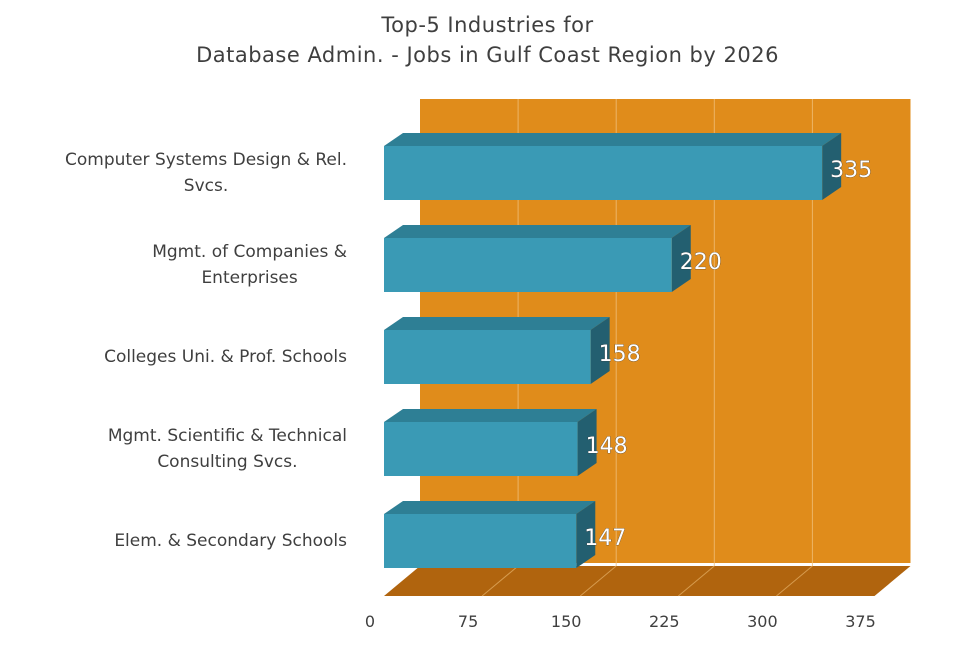 The height and width of the screenshot is (656, 975). I want to click on category-label: Consulting Svcs., so click(227, 462).